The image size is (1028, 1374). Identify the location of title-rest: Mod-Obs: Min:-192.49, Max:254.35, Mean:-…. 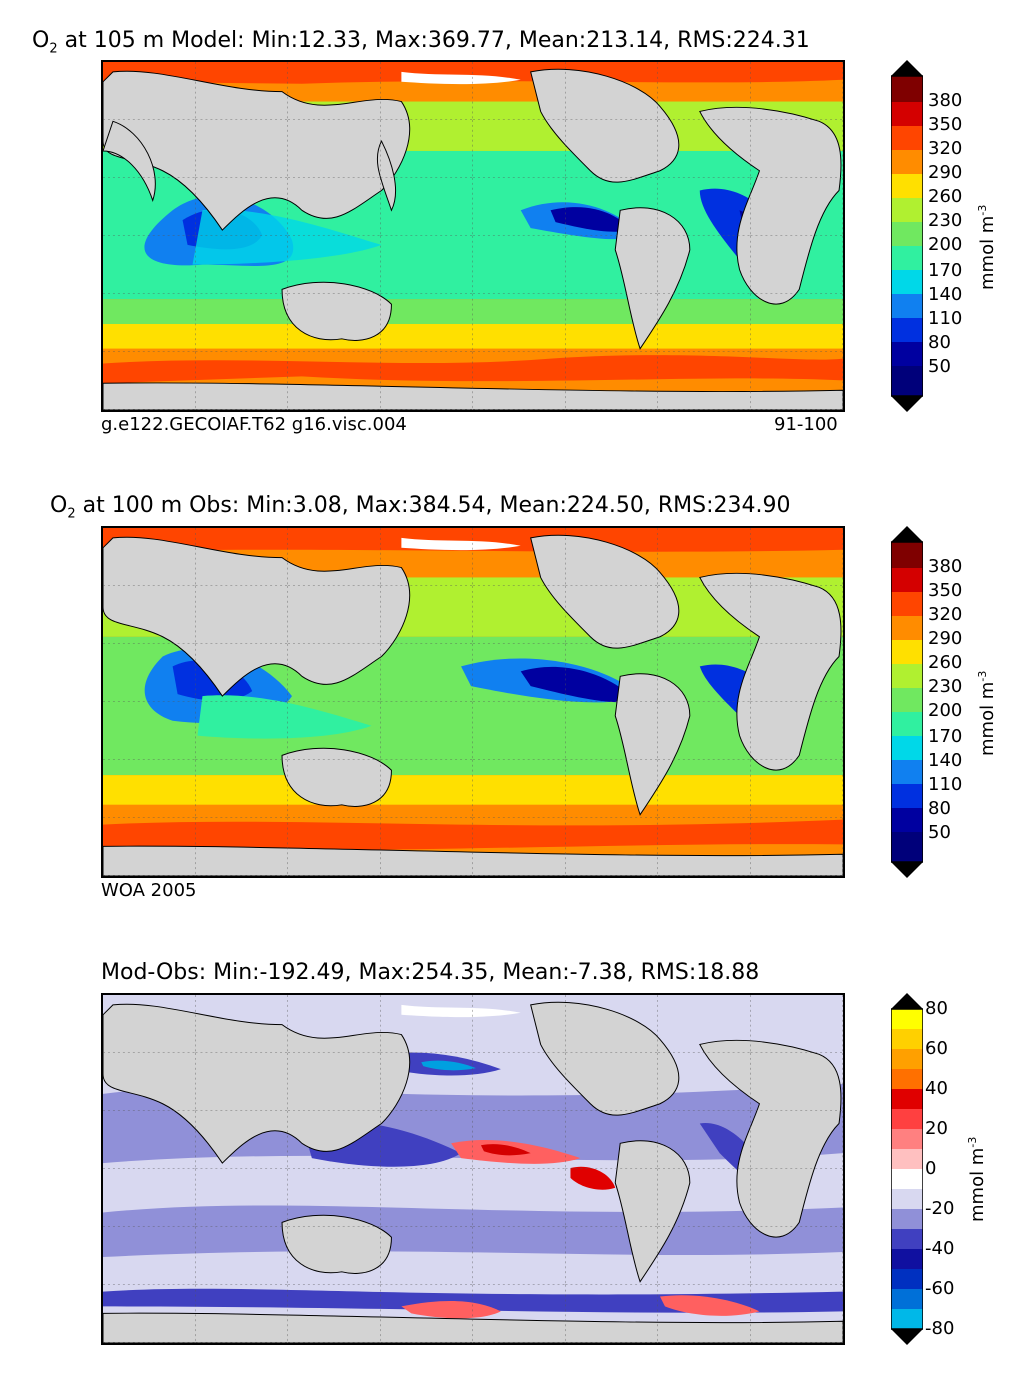
(430, 972).